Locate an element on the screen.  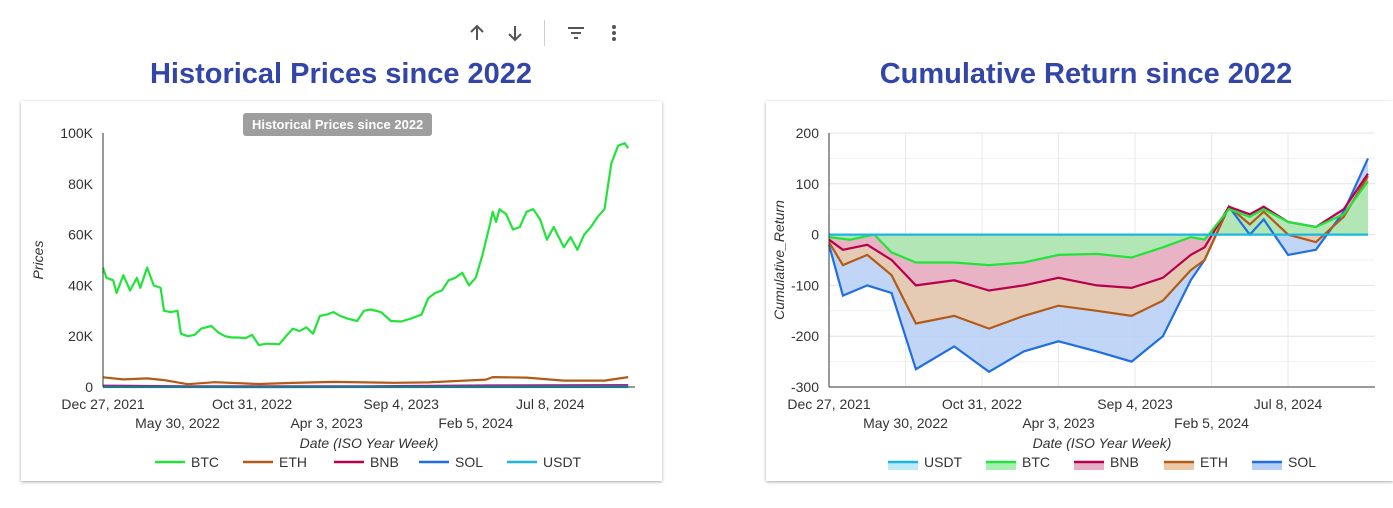
y-tick-label: 40K is located at coordinates (81, 285).